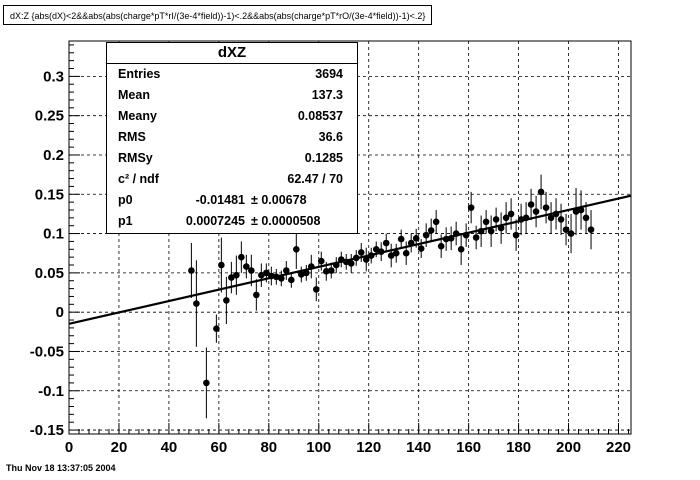 This screenshot has height=480, width=700. What do you see at coordinates (220, 200) in the screenshot?
I see `p0-value: -0.01481` at bounding box center [220, 200].